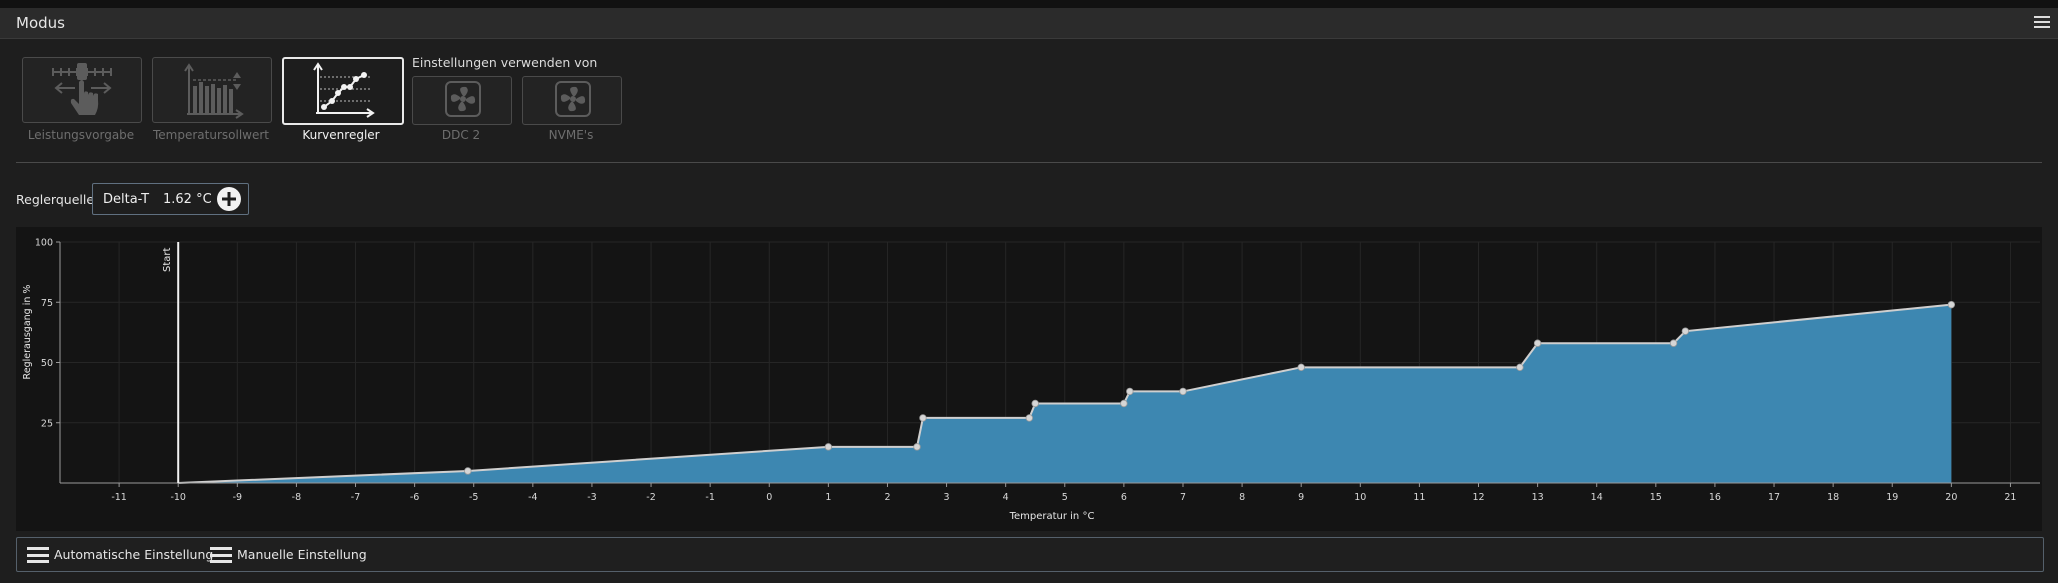 The image size is (2058, 583). Describe the element at coordinates (1715, 497) in the screenshot. I see `x-tick-label: 16` at that location.